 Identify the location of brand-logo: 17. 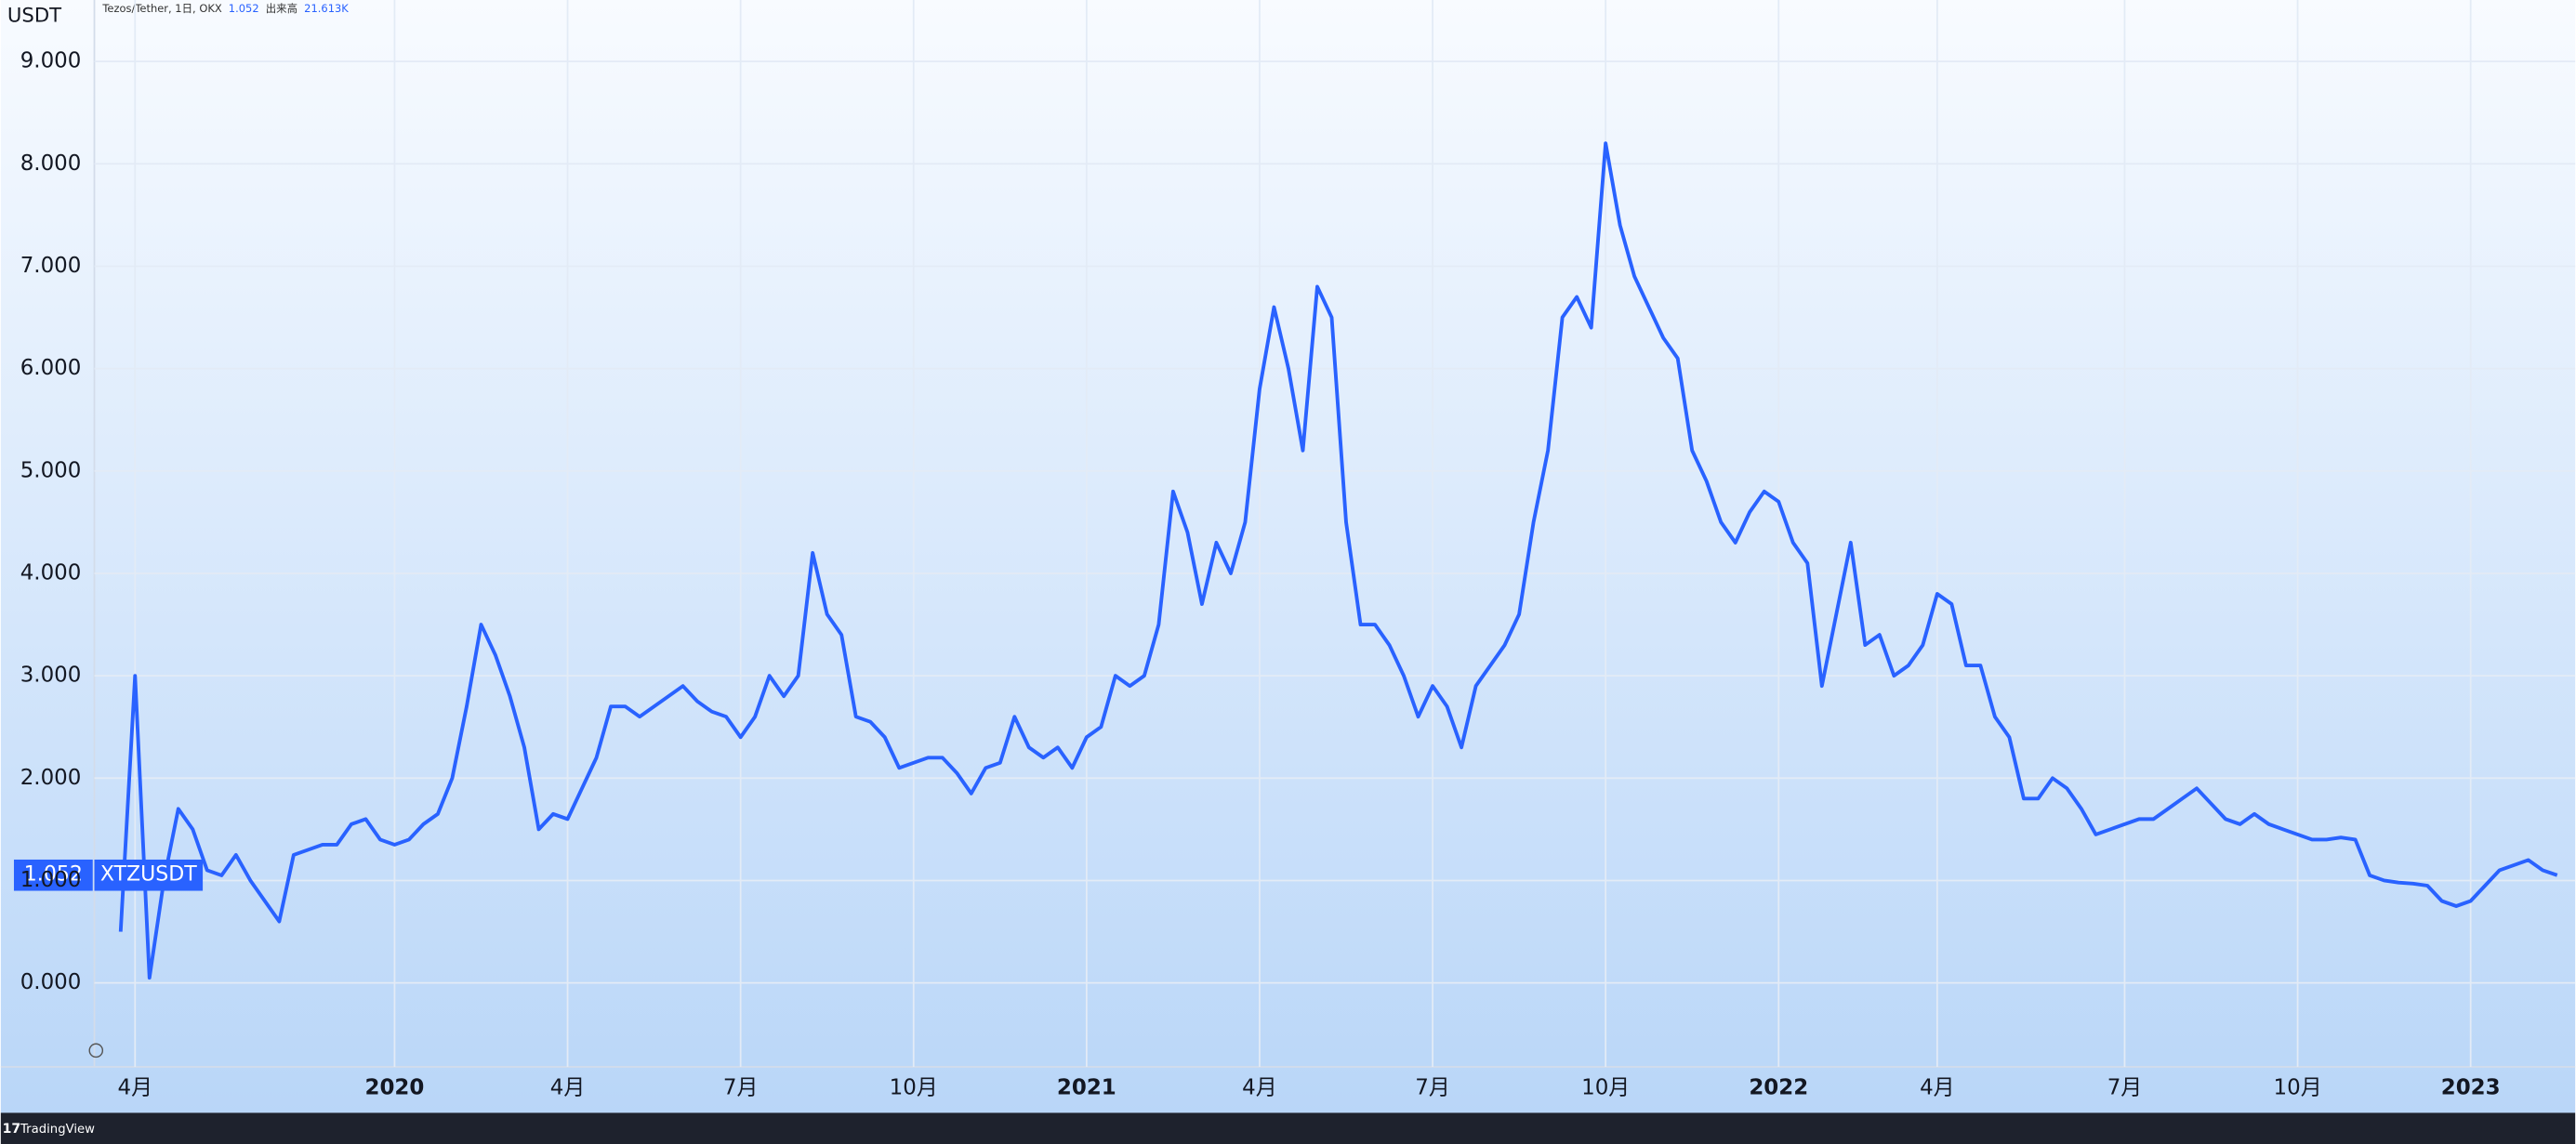
(12, 1129).